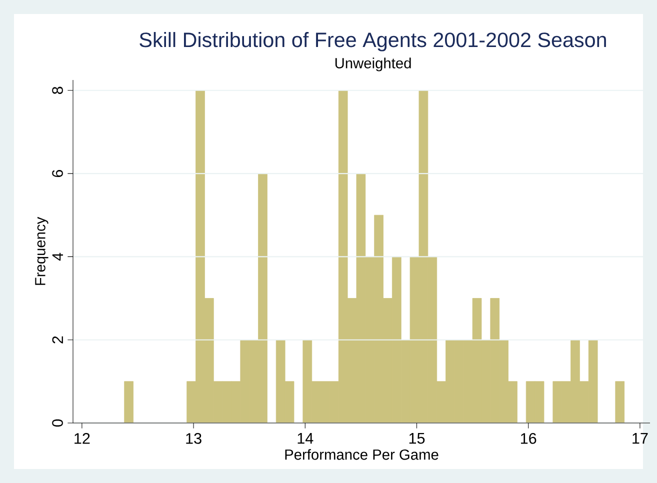 The height and width of the screenshot is (483, 657). I want to click on y-tick-label: 8, so click(57, 90).